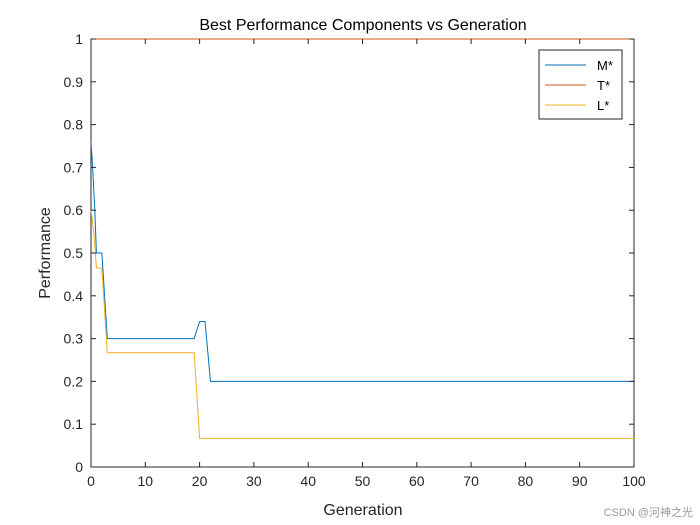 The image size is (700, 525). Describe the element at coordinates (363, 481) in the screenshot. I see `x-tick-label: 50` at that location.